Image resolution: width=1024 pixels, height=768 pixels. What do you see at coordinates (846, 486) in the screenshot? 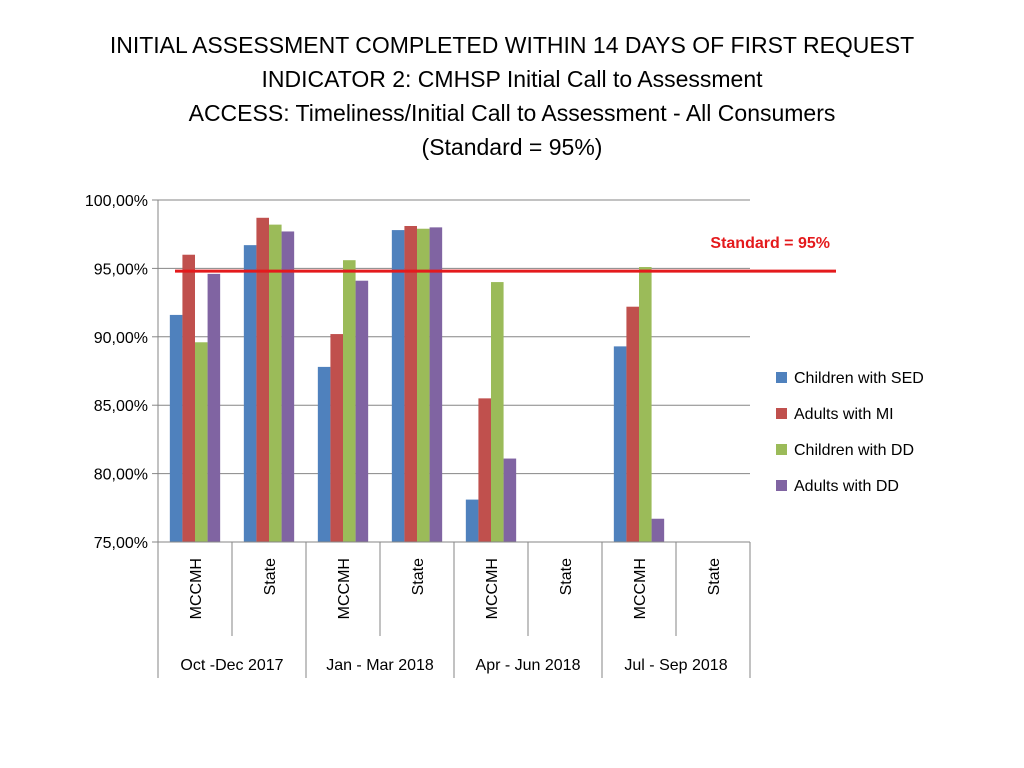
I see `legend-label: Adults with DD` at bounding box center [846, 486].